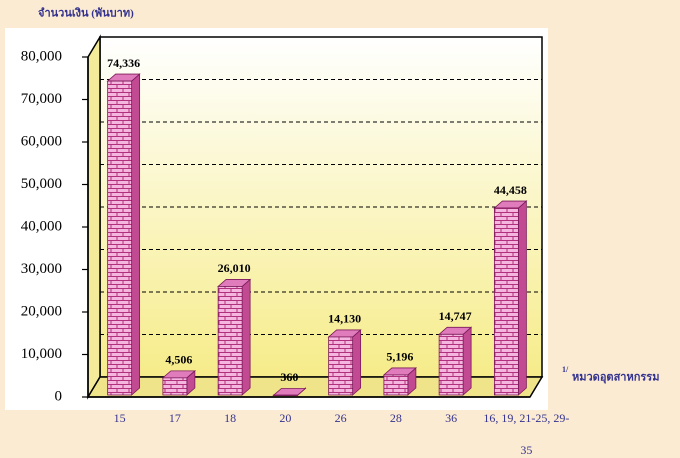 Image resolution: width=680 pixels, height=458 pixels. I want to click on x-axis-label: หมวดอุตสาหกรรม, so click(615, 378).